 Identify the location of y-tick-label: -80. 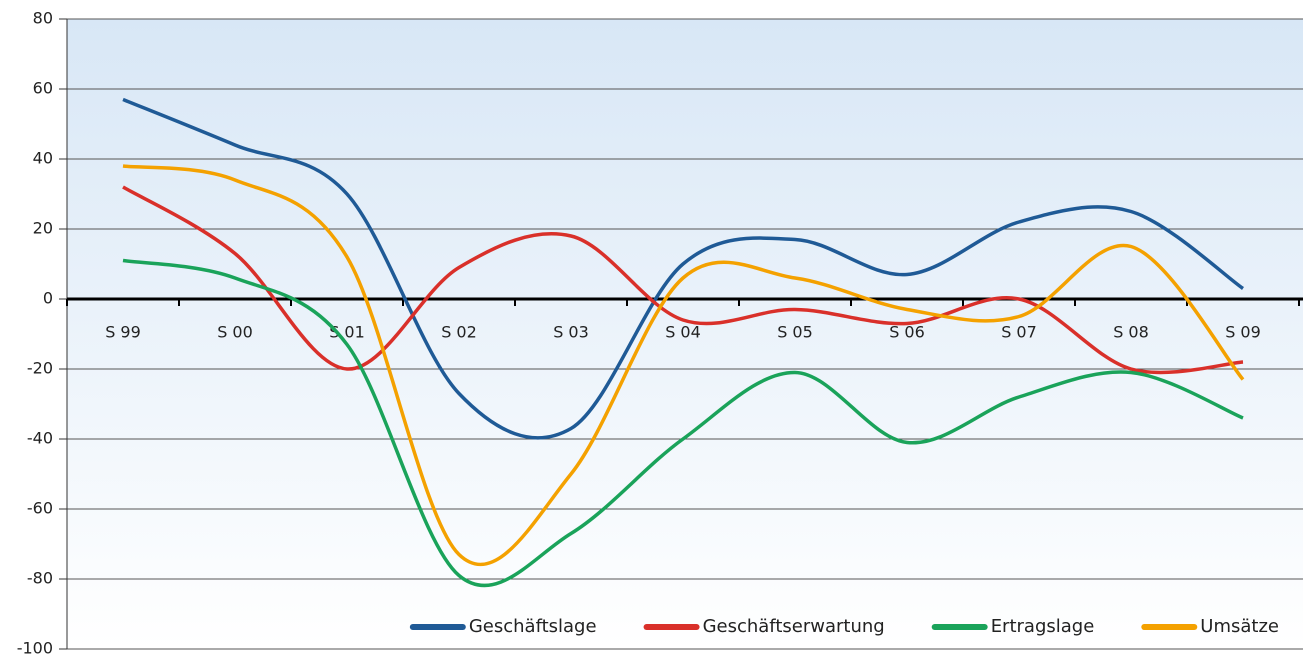
(40, 578).